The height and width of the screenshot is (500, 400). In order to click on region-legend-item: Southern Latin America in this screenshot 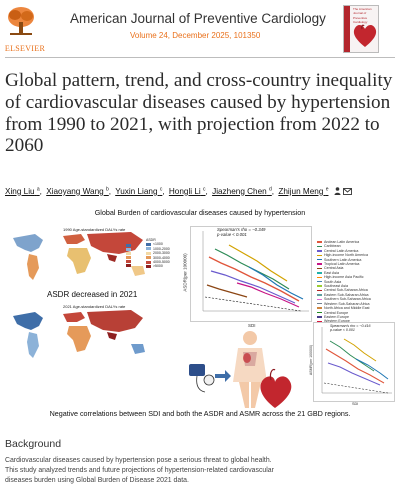, I will do `click(344, 260)`.